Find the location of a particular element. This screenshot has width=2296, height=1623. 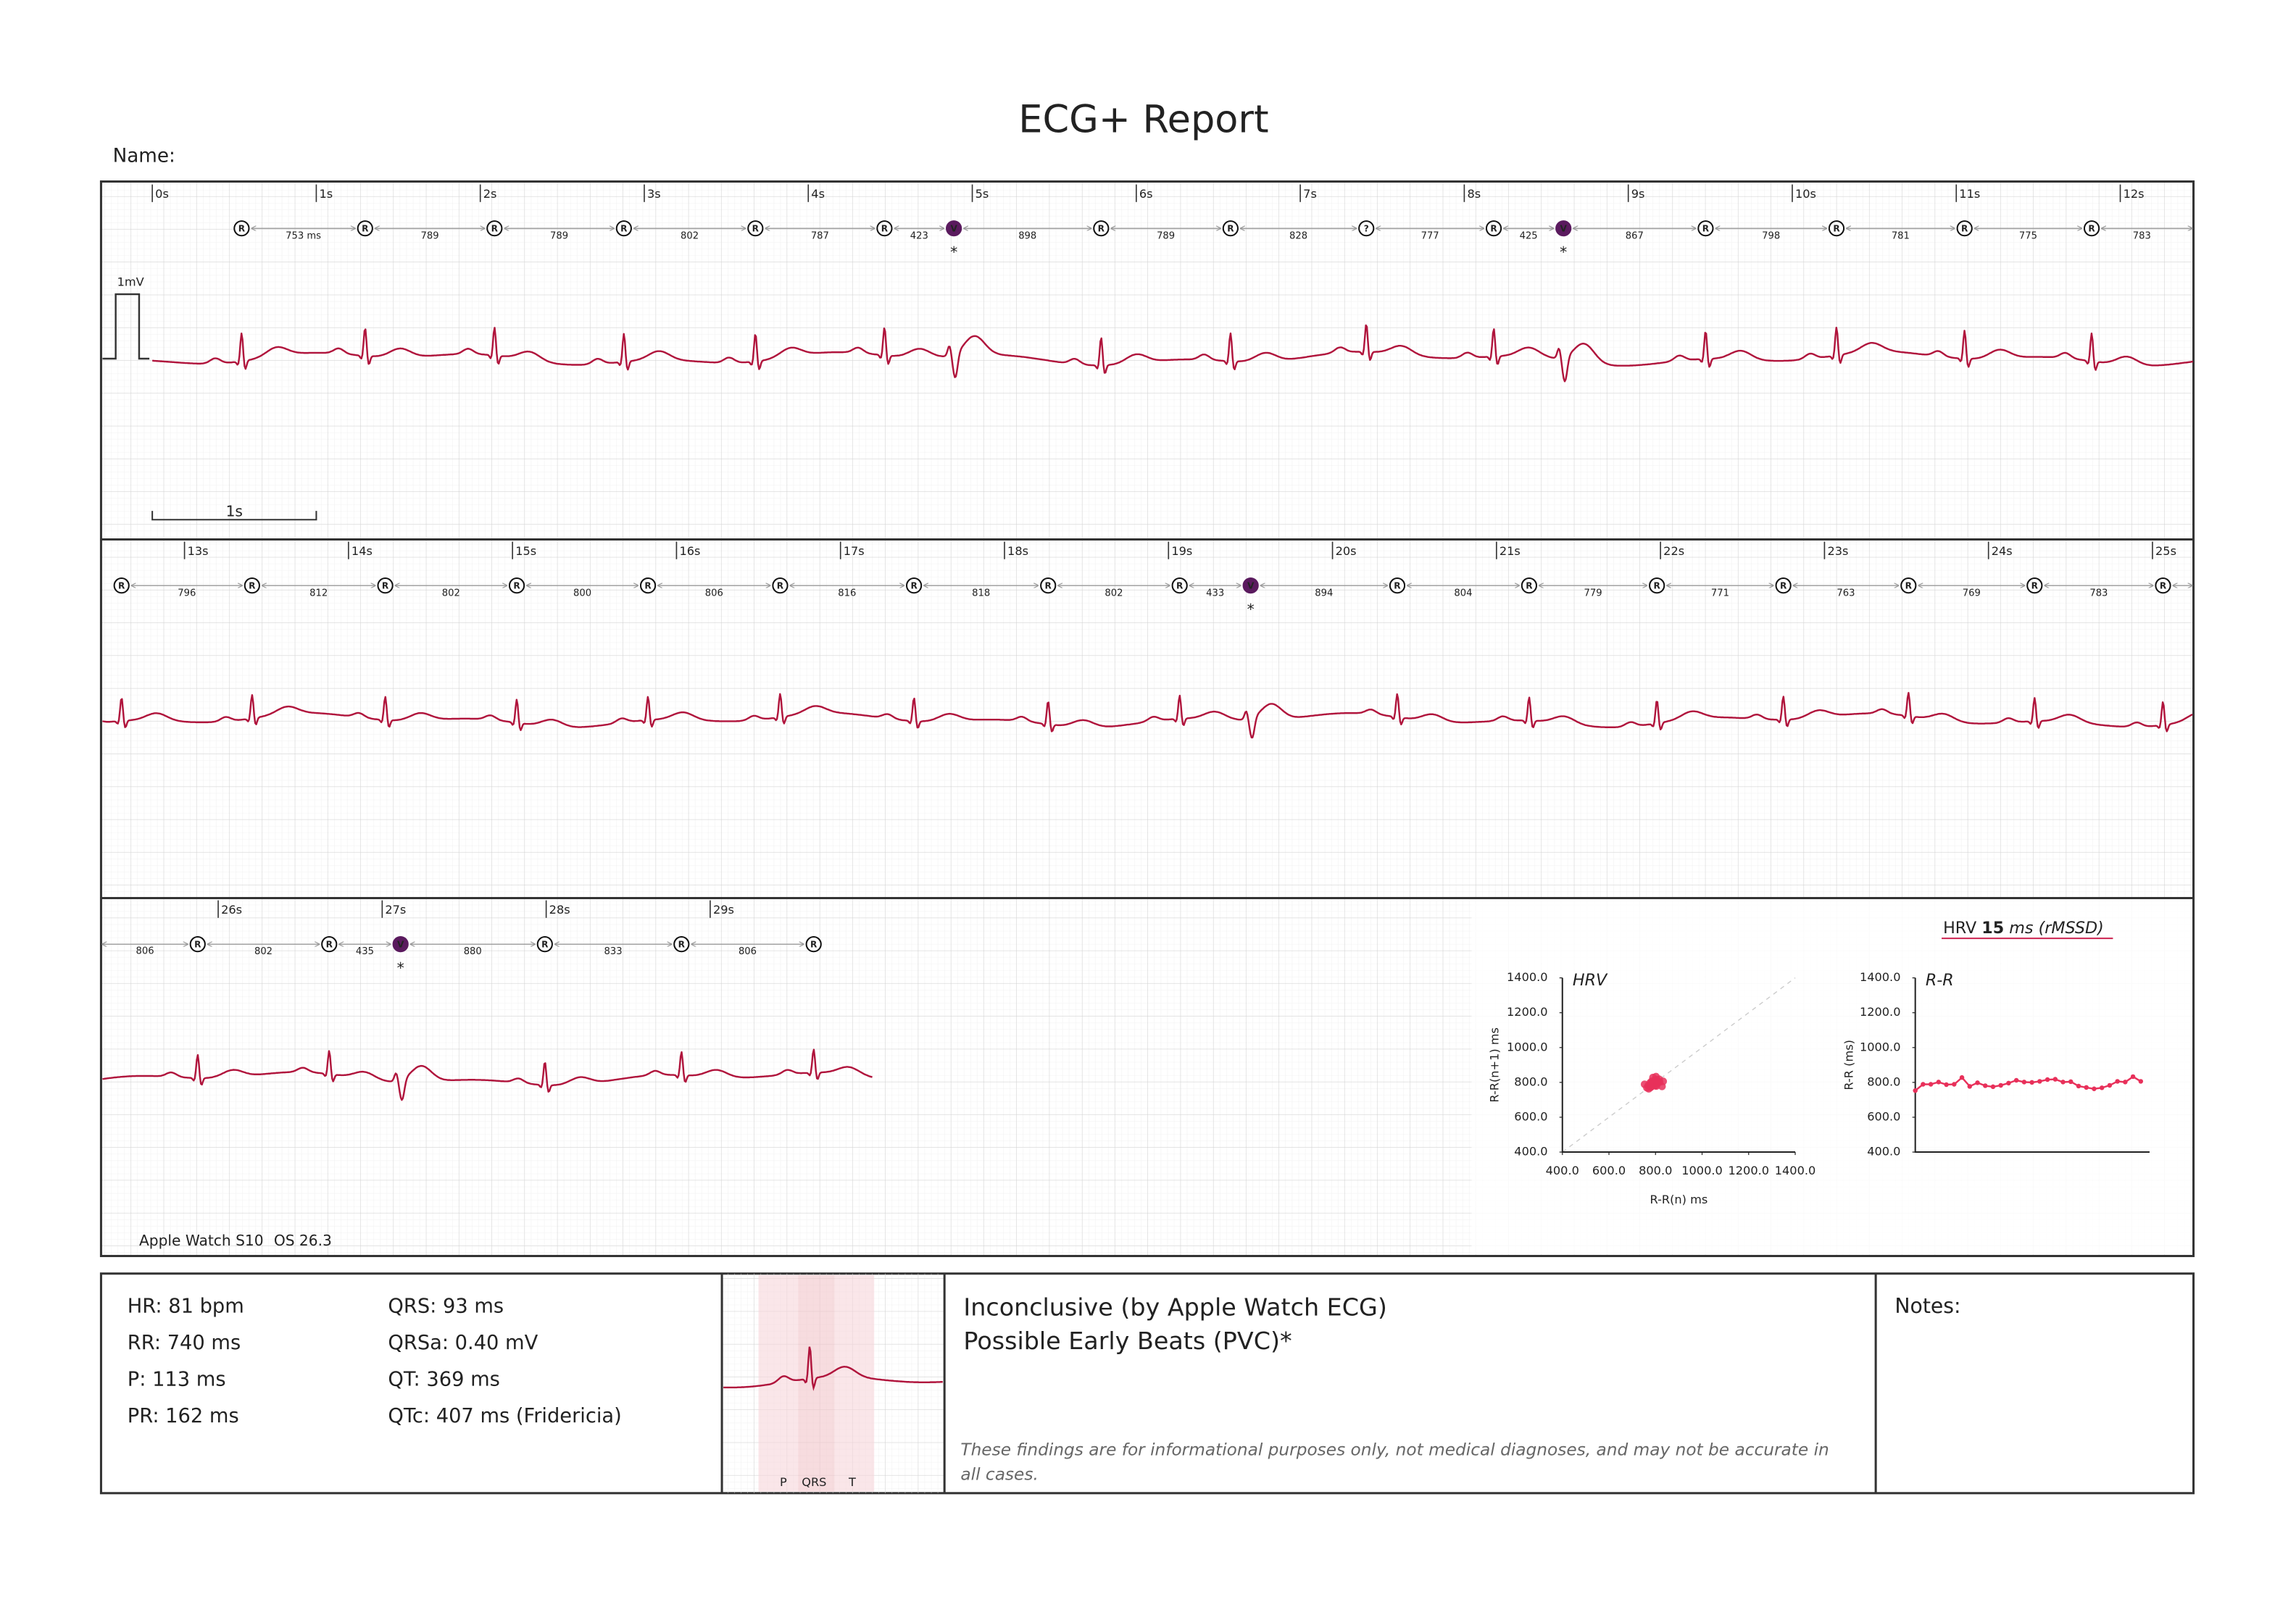

interval-label: 894 is located at coordinates (1324, 593).